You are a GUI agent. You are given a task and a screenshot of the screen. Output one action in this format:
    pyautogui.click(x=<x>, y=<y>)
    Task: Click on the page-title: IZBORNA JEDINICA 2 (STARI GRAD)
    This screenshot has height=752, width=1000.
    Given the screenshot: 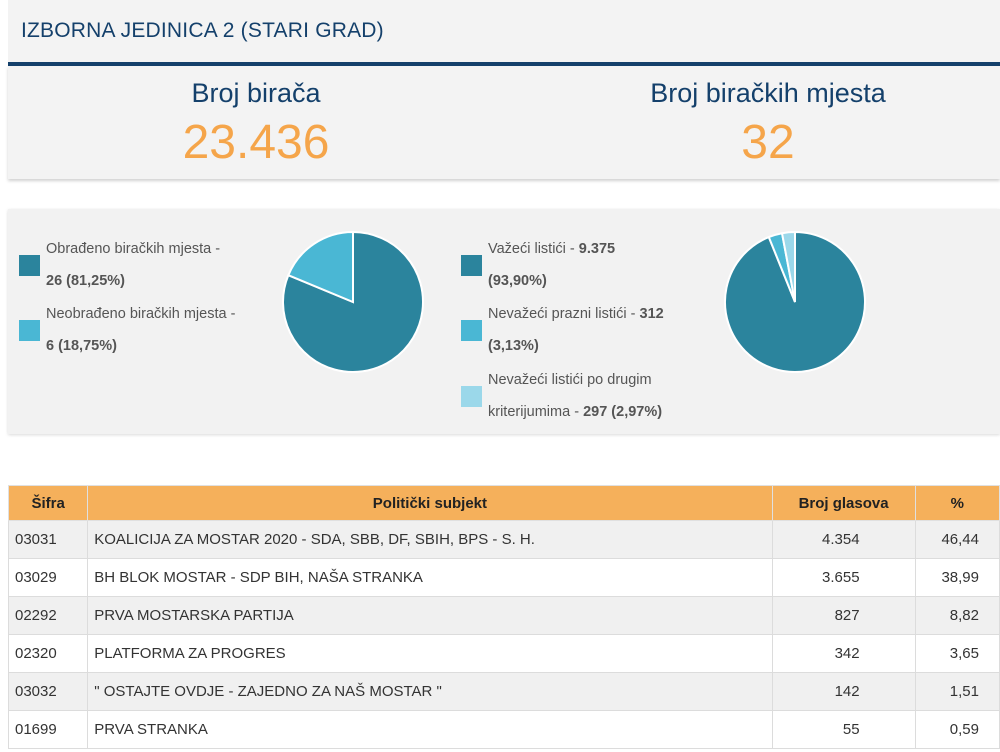 What is the action you would take?
    pyautogui.click(x=202, y=30)
    